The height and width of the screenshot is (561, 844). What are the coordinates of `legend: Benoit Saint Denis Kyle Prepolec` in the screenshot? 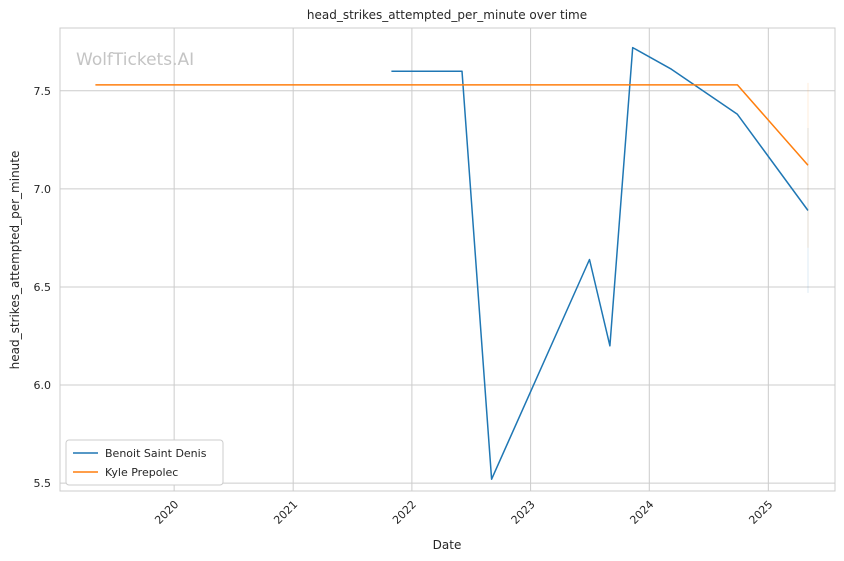 It's located at (144, 462).